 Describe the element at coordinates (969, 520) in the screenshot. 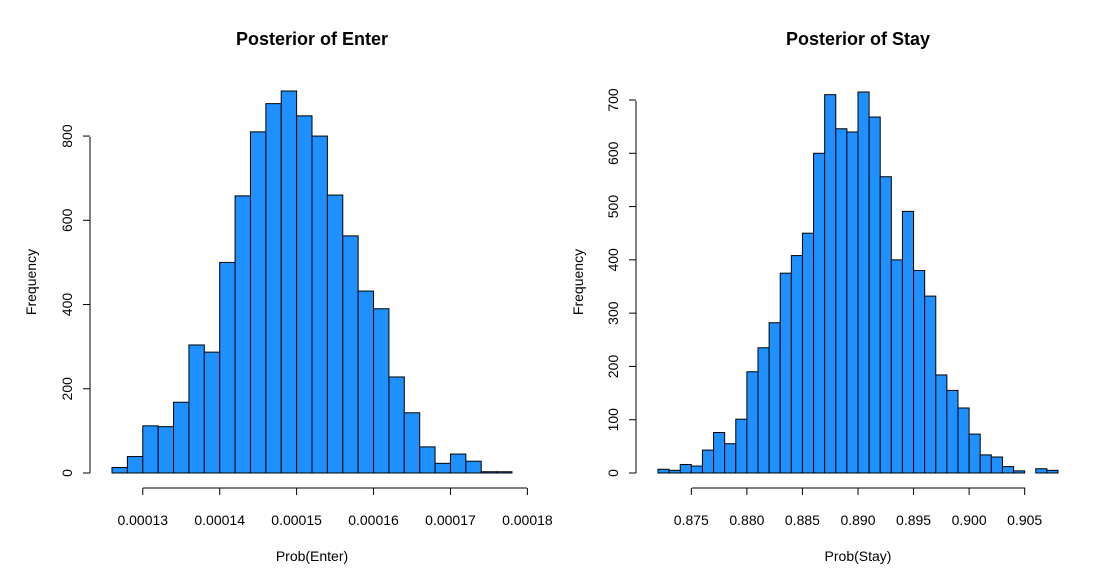

I see `x-tick-label: 0.900` at that location.